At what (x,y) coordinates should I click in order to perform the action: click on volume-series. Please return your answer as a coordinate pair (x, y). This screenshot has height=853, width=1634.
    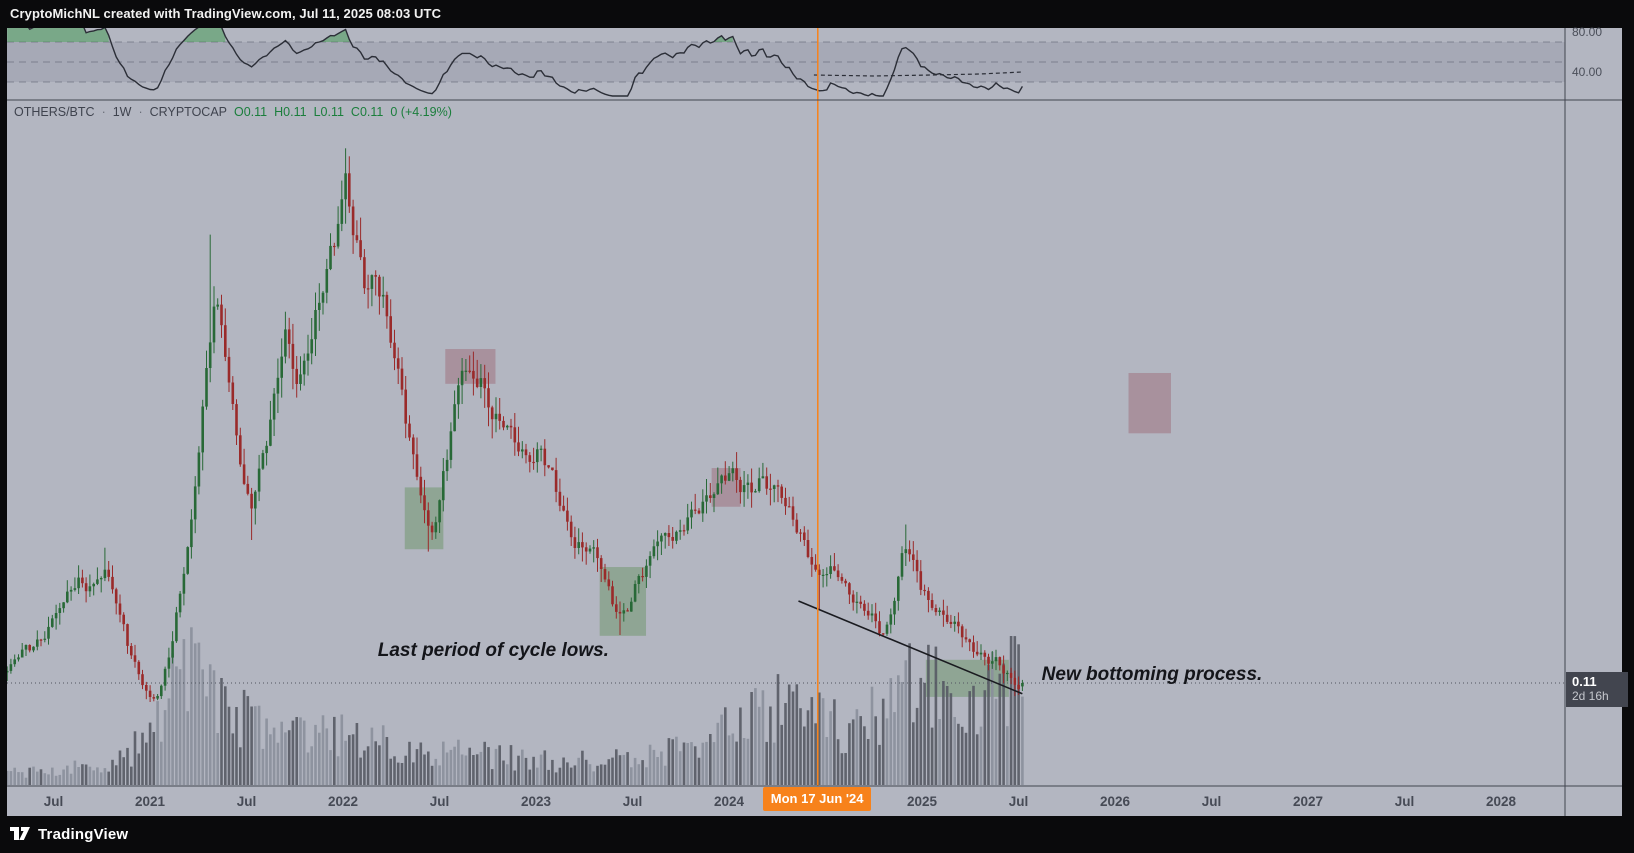
    Looking at the image, I should click on (515, 706).